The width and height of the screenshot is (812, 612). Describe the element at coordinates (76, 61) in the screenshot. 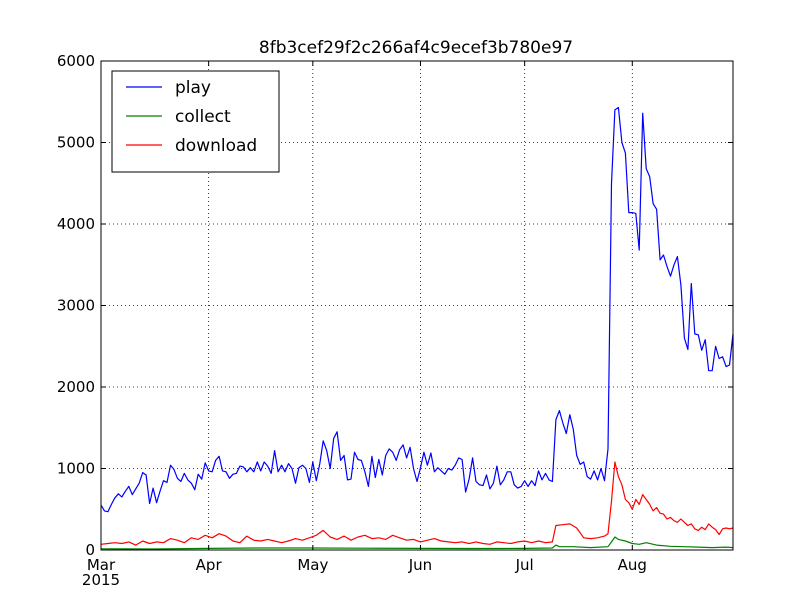

I see `y-tick-label: 6000` at that location.